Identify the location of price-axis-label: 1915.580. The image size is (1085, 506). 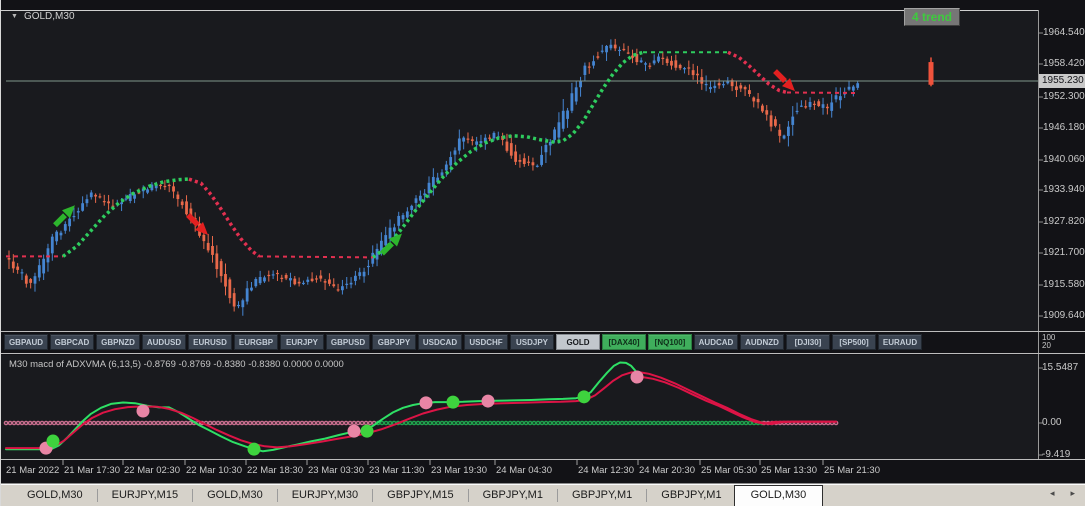
(1064, 284).